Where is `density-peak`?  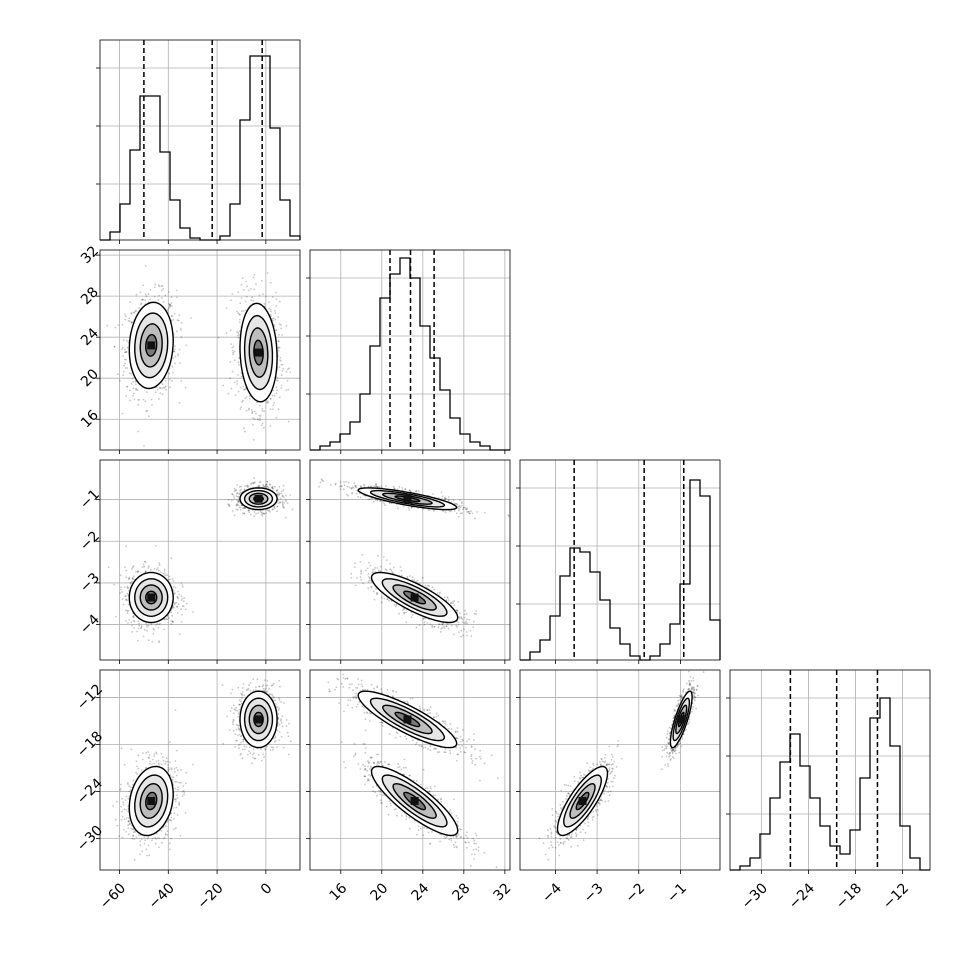
density-peak is located at coordinates (414, 597).